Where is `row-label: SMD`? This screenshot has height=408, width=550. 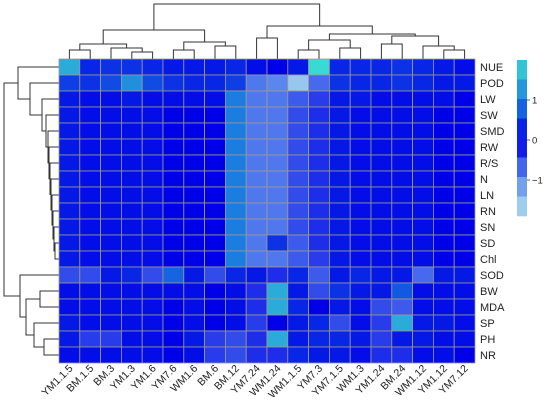
row-label: SMD is located at coordinates (492, 132).